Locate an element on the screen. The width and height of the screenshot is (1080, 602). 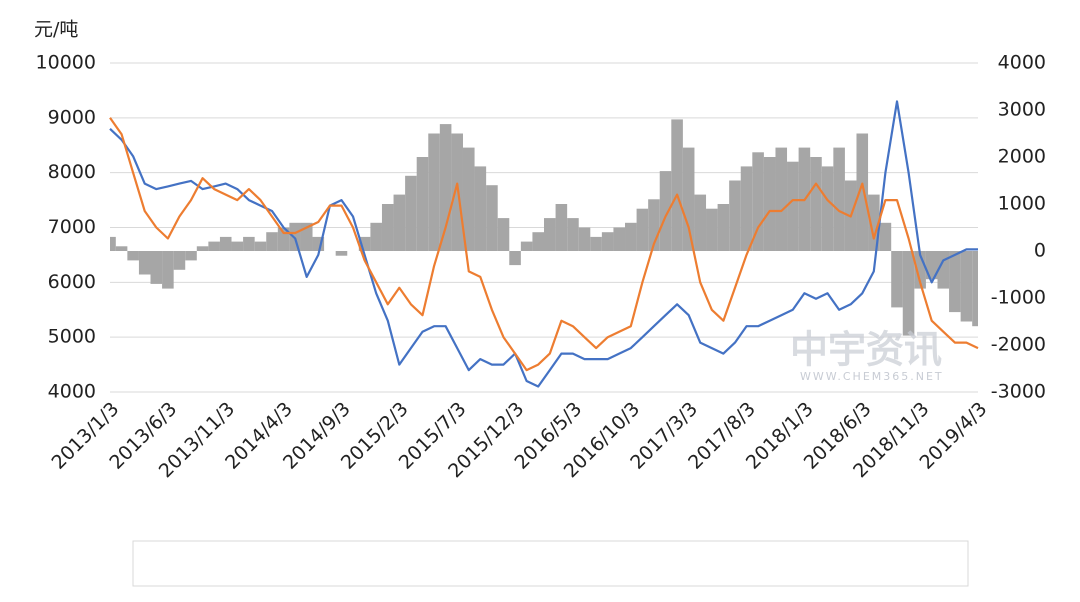
y-tick-label: 10000 is located at coordinates (66, 63).